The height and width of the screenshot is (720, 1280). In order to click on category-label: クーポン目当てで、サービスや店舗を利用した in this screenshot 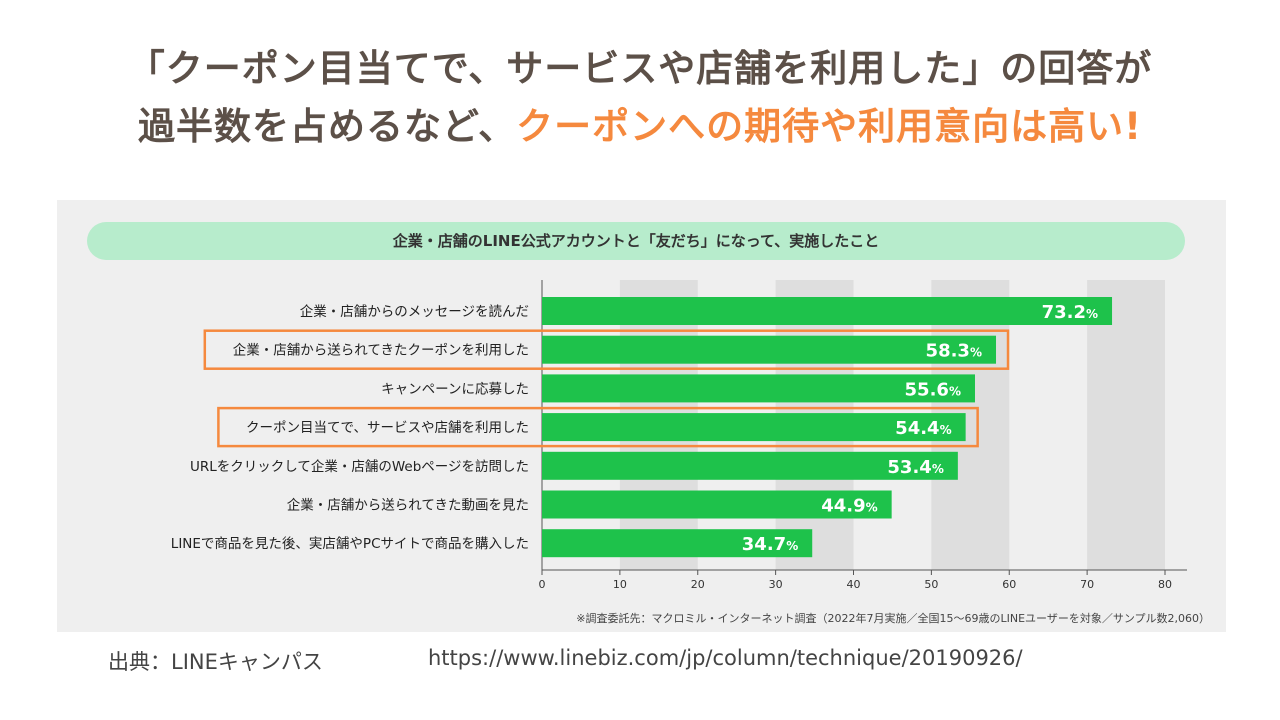, I will do `click(387, 428)`.